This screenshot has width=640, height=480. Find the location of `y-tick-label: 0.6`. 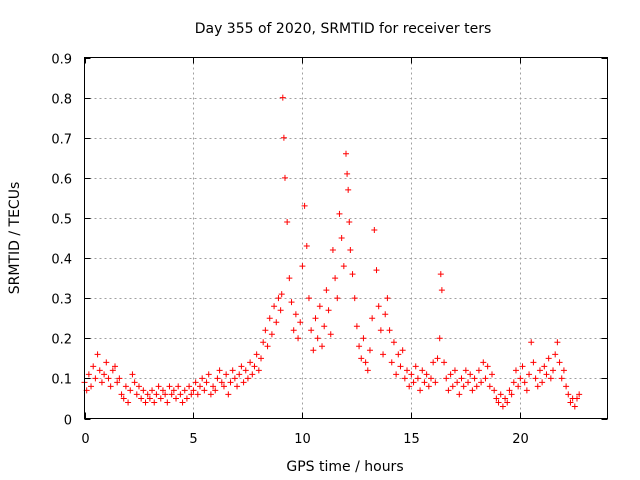

y-tick-label: 0.6 is located at coordinates (61, 180).